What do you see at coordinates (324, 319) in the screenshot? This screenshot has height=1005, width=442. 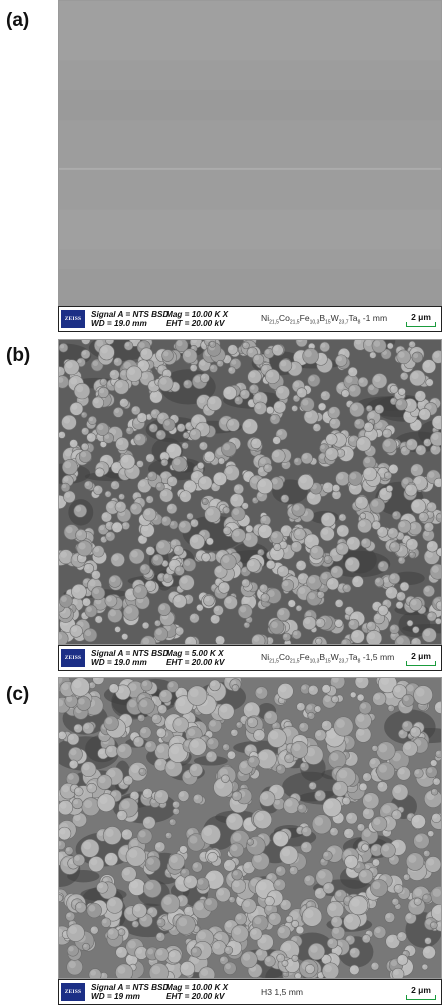 I see `sample-label: Ni21,5Co21,5Fe10,3B15W23,7Ta8 -1 mm` at bounding box center [324, 319].